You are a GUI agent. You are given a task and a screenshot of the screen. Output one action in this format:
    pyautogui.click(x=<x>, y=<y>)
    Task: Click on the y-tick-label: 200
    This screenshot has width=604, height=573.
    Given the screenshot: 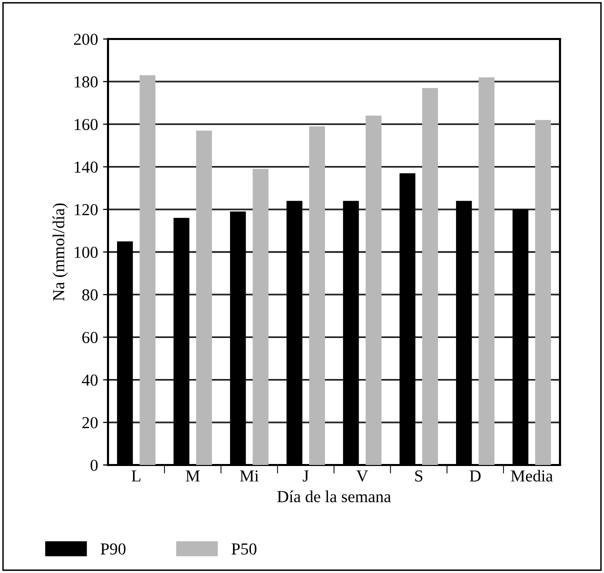 What is the action you would take?
    pyautogui.click(x=86, y=39)
    